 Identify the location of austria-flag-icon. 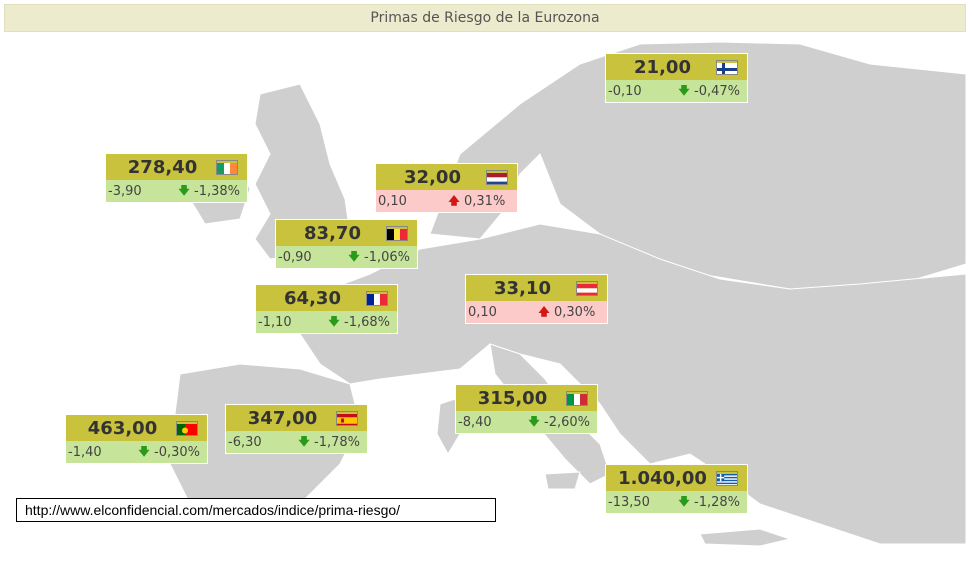
(587, 288).